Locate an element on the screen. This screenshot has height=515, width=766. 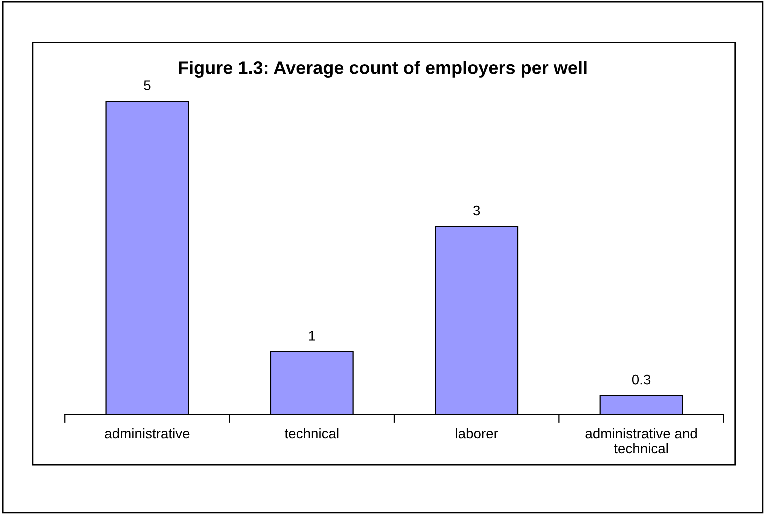
x-tick-label: administrative is located at coordinates (147, 433).